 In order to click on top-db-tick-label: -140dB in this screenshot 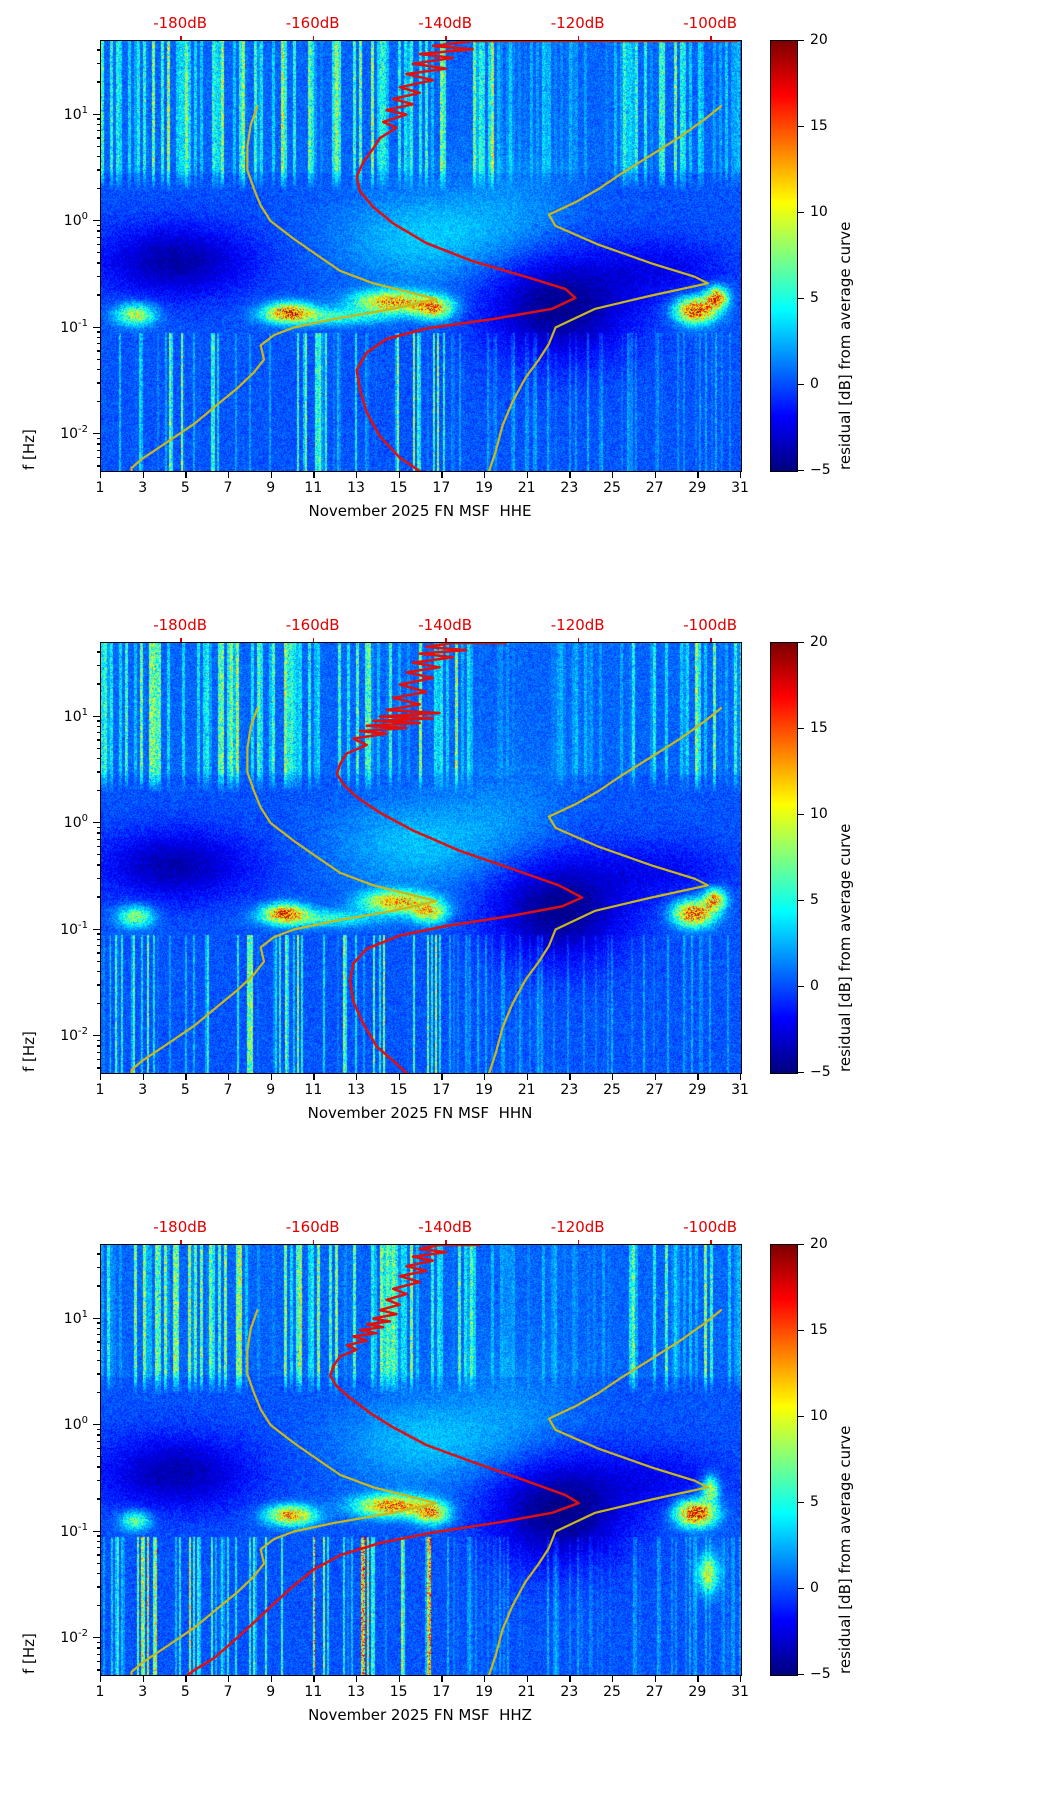, I will do `click(445, 23)`.